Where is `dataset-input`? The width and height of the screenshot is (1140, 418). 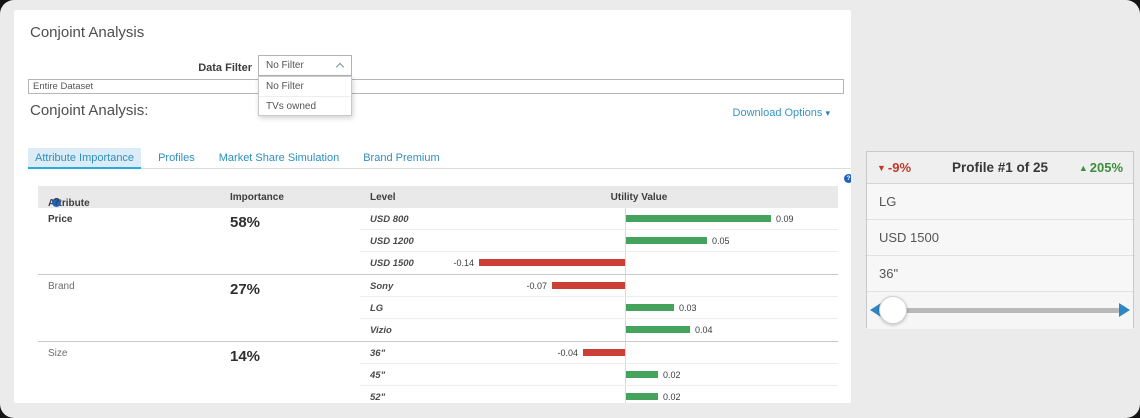
dataset-input is located at coordinates (436, 86).